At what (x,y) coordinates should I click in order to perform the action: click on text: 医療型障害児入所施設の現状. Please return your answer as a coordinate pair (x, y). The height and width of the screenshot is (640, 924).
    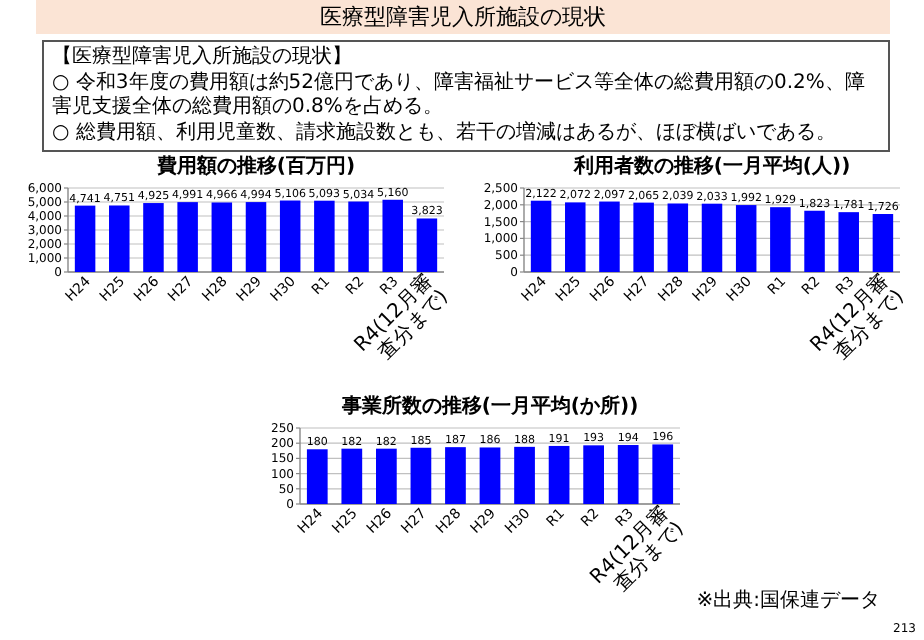
    Looking at the image, I should click on (463, 17).